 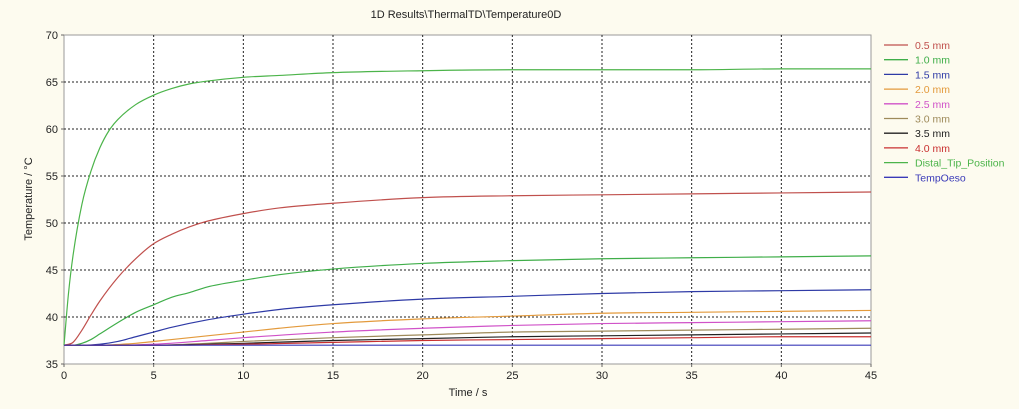 What do you see at coordinates (52, 365) in the screenshot?
I see `y-tick-label: 35` at bounding box center [52, 365].